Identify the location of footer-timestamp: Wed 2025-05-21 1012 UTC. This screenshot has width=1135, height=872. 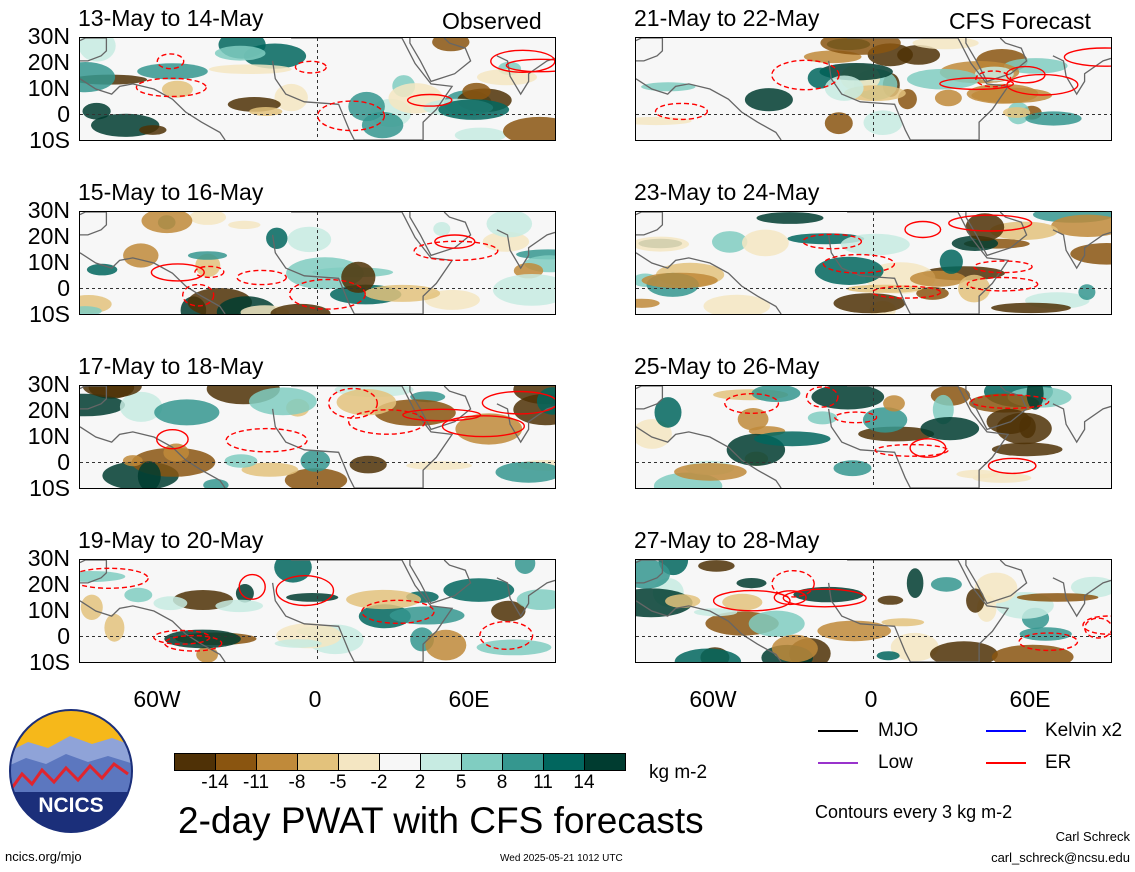
(561, 858).